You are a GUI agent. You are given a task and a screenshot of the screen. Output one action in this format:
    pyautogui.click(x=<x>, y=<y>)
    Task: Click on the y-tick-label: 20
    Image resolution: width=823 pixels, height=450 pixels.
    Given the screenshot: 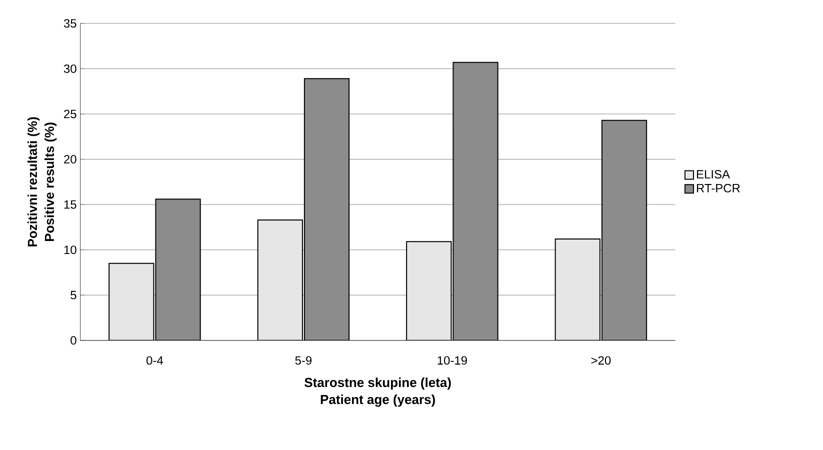 What is the action you would take?
    pyautogui.click(x=70, y=159)
    